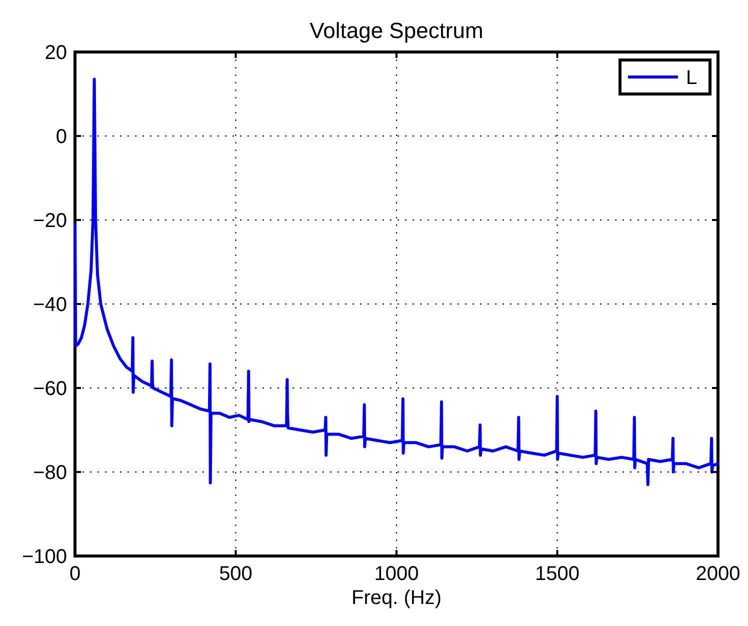  I want to click on chart-title: Voltage Spectrum, so click(397, 30).